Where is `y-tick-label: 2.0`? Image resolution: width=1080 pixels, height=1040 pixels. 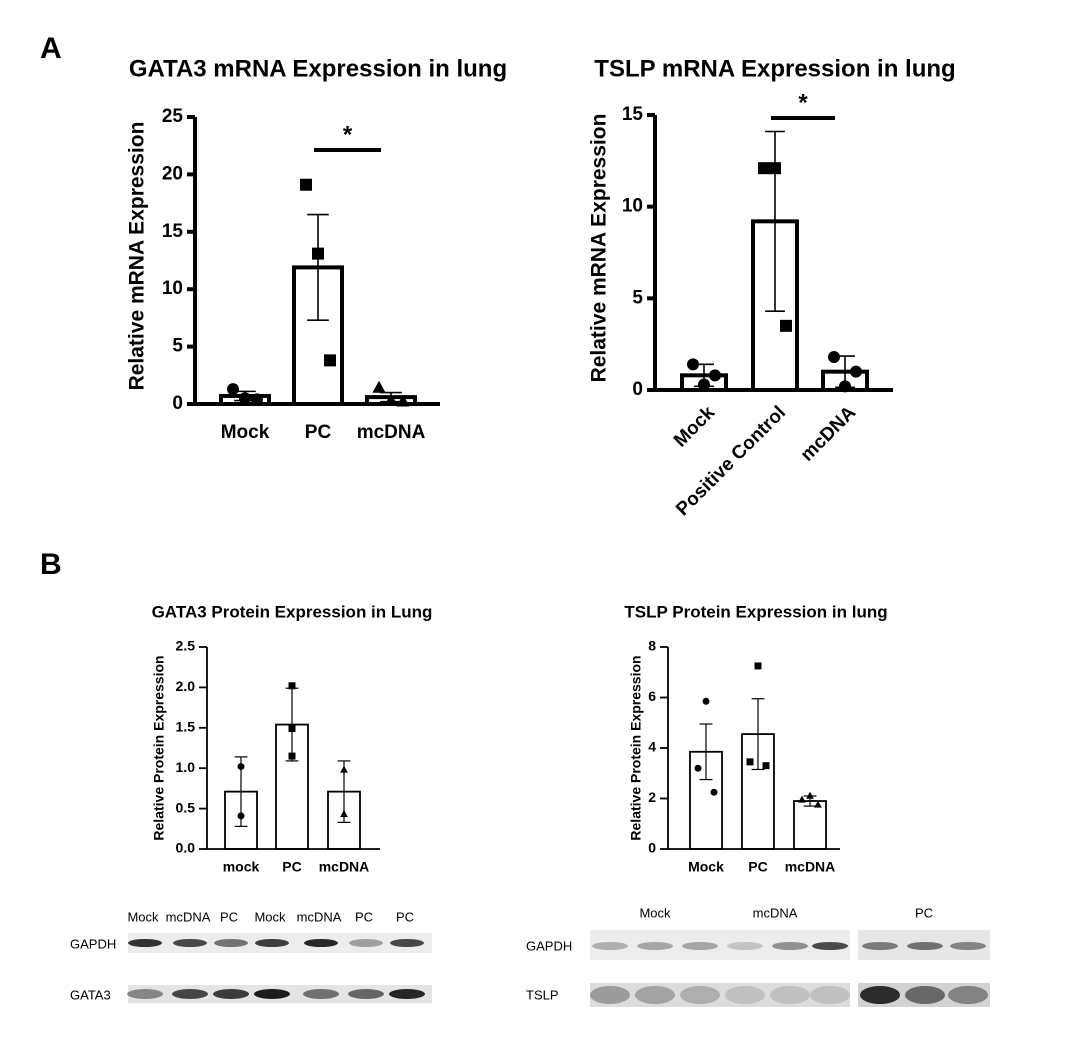
y-tick-label: 2.0 is located at coordinates (186, 686).